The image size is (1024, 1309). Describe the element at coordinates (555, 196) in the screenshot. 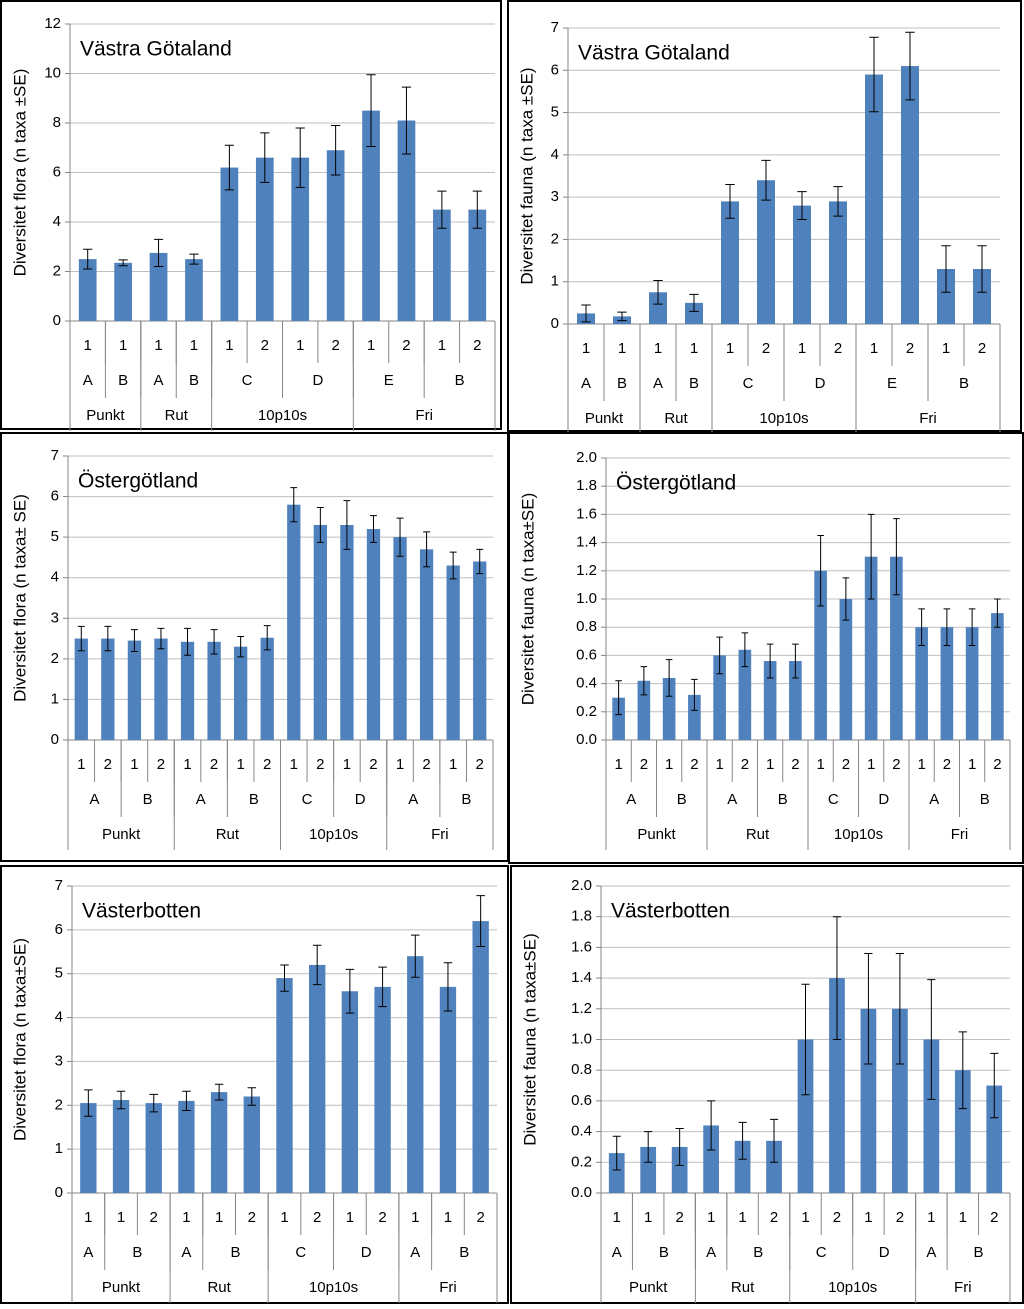

I see `y-tick-label: 3` at that location.